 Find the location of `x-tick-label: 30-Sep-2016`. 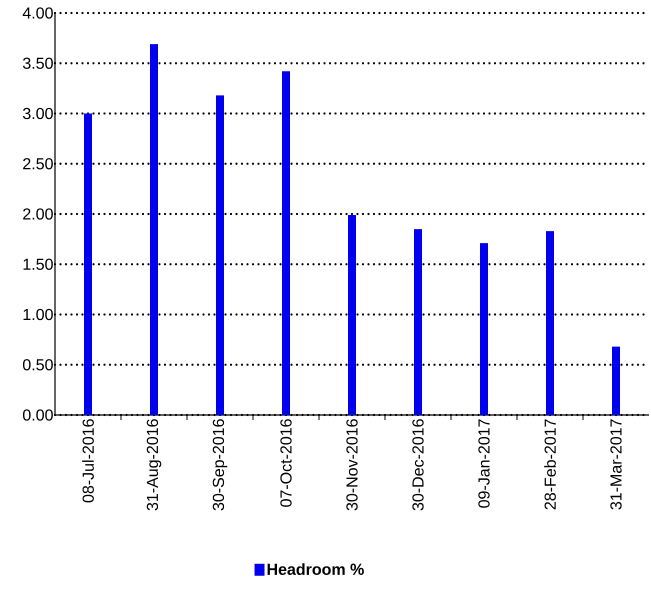

x-tick-label: 30-Sep-2016 is located at coordinates (220, 464).